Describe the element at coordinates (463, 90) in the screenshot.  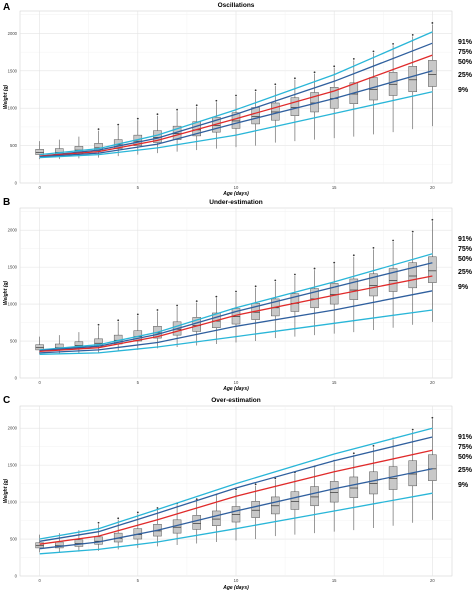
I see `curve-label-9pct: 9%` at that location.